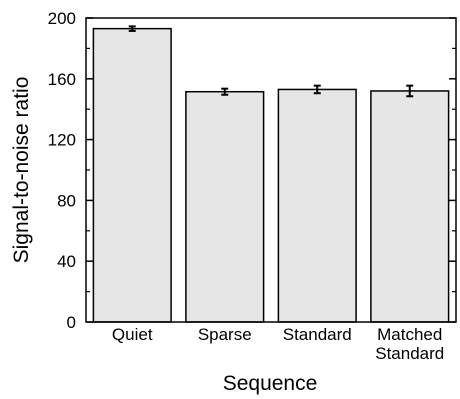  What do you see at coordinates (132, 175) in the screenshot?
I see `bar-quiet` at bounding box center [132, 175].